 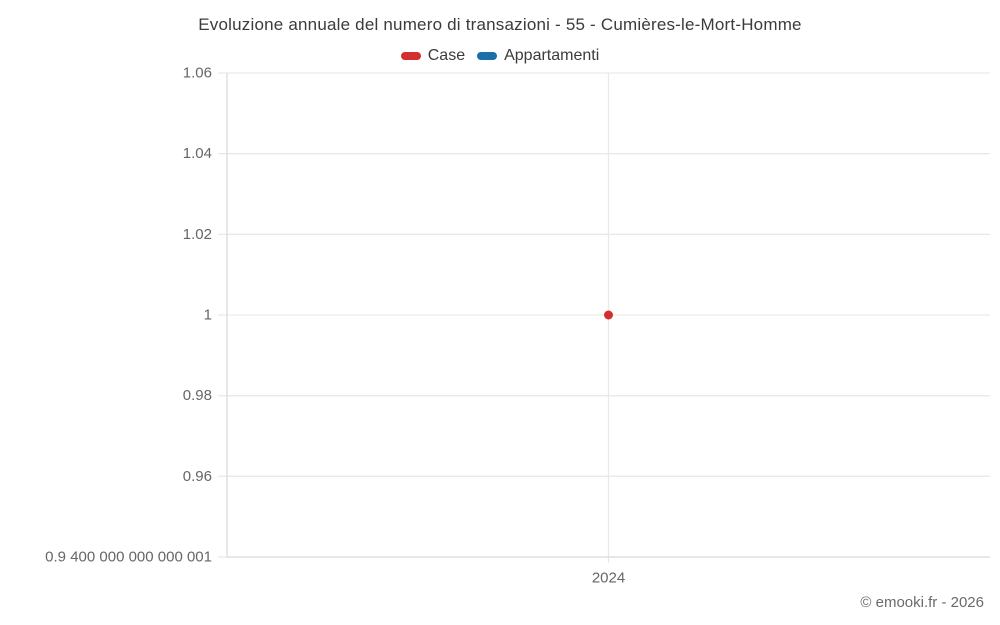 I want to click on legend-item-case: Case, so click(x=433, y=56).